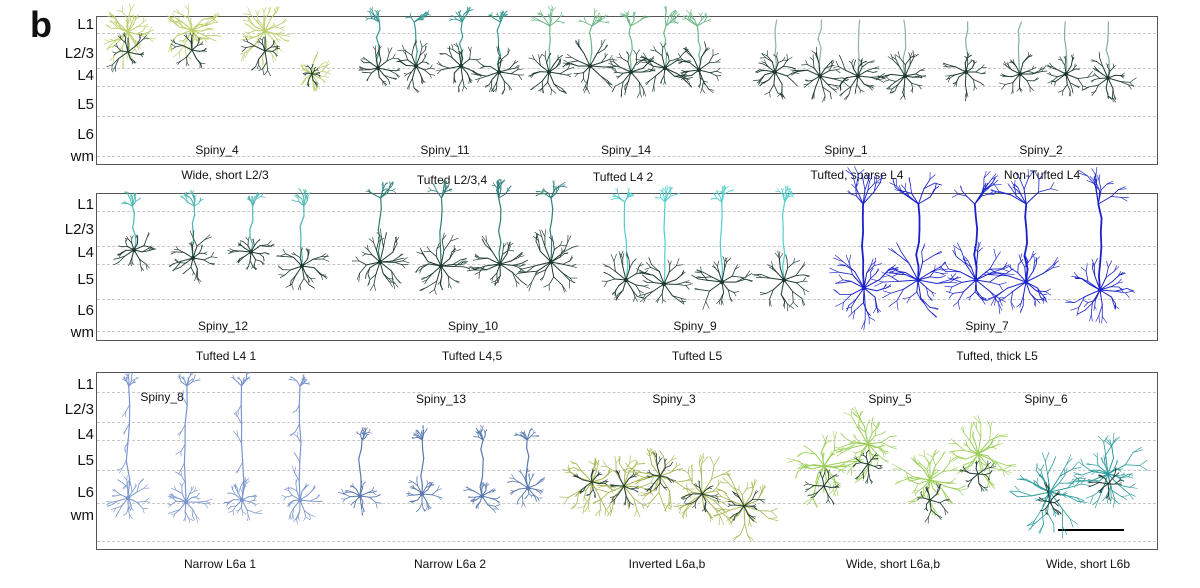 The image size is (1200, 588). I want to click on cell-name: Spiny_6, so click(1046, 399).